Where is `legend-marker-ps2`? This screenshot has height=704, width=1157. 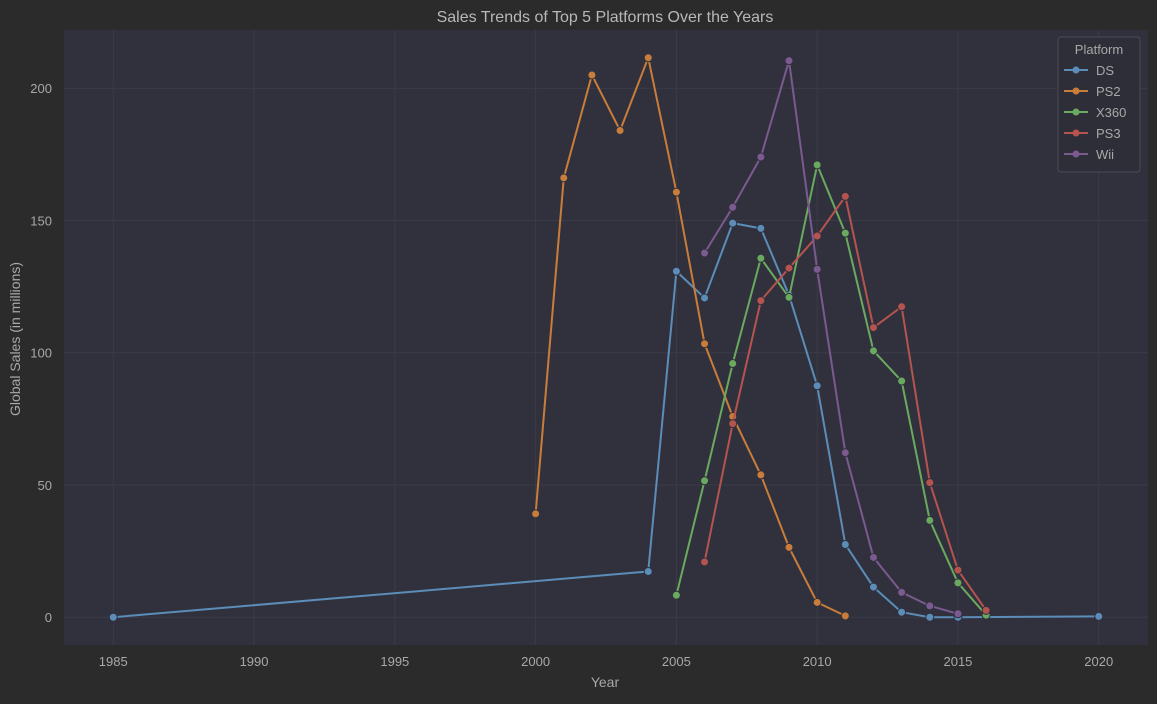 legend-marker-ps2 is located at coordinates (1076, 91).